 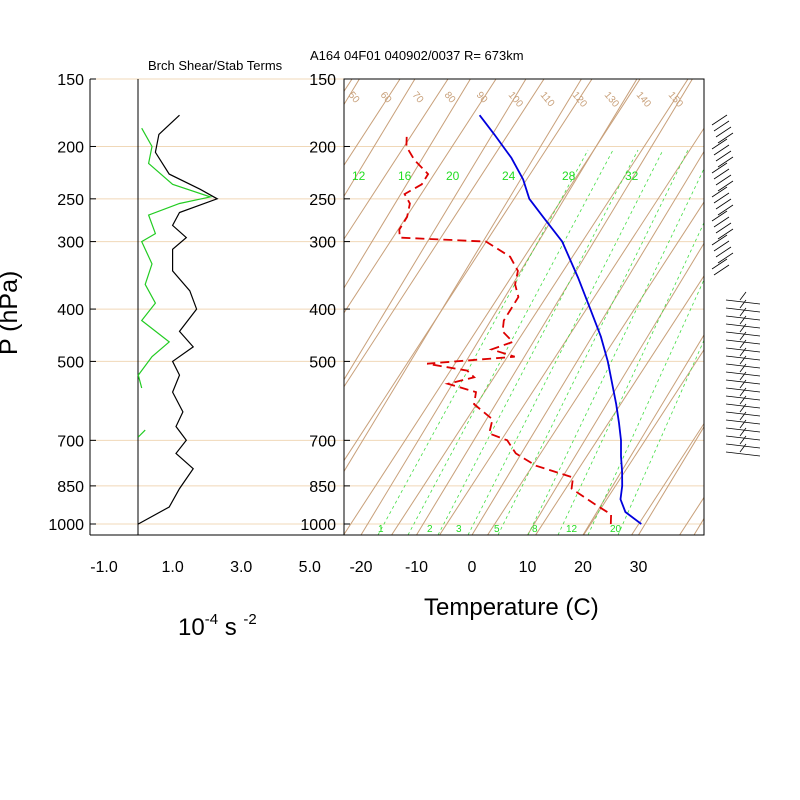 I want to click on temp-tick-label: -20, so click(x=360, y=567).